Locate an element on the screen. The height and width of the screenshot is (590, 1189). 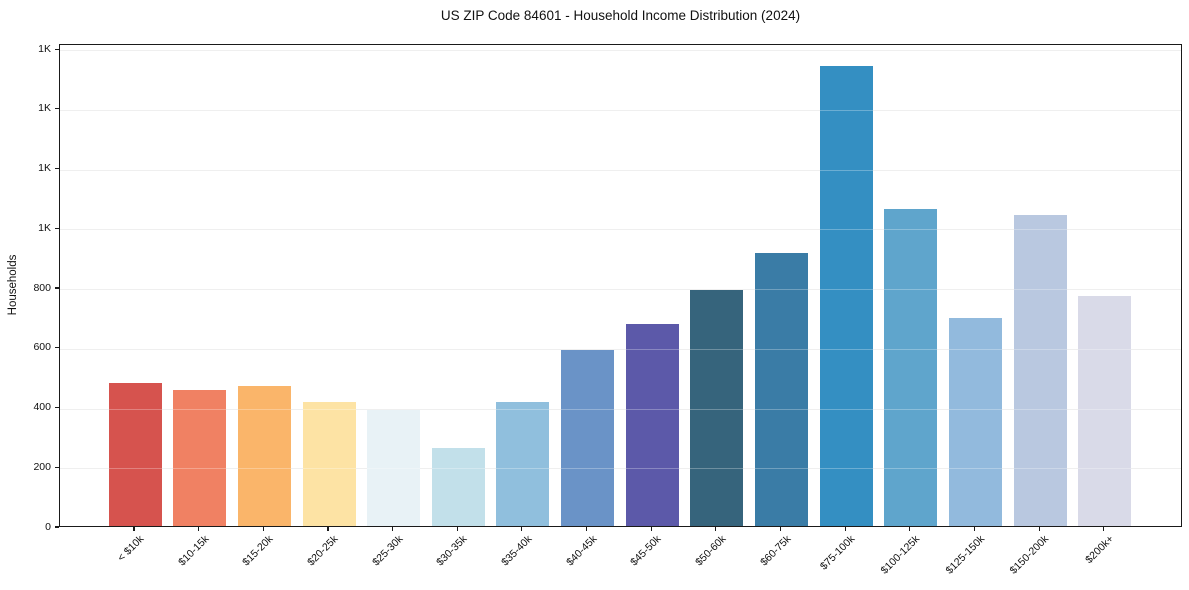
x-tick-label: $100-125k is located at coordinates (900, 555).